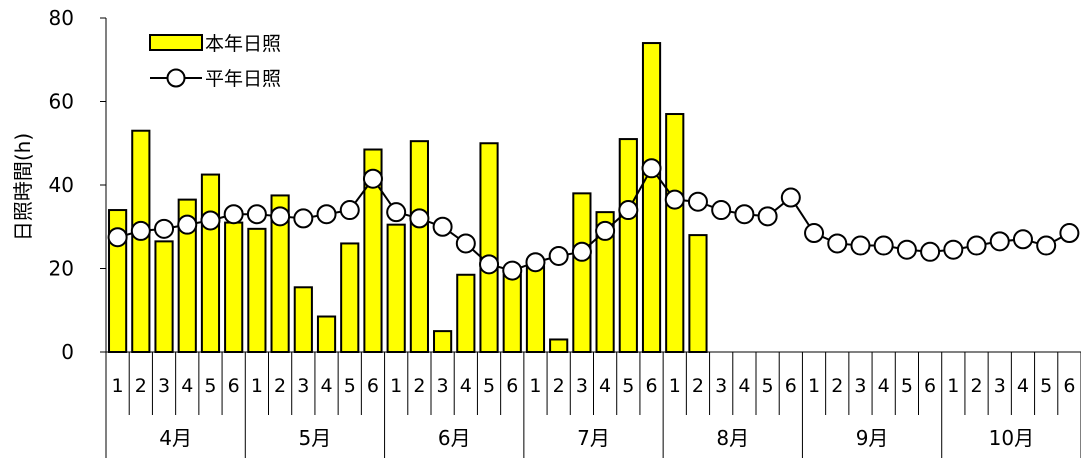  What do you see at coordinates (1011, 438) in the screenshot?
I see `month-label: 10月` at bounding box center [1011, 438].